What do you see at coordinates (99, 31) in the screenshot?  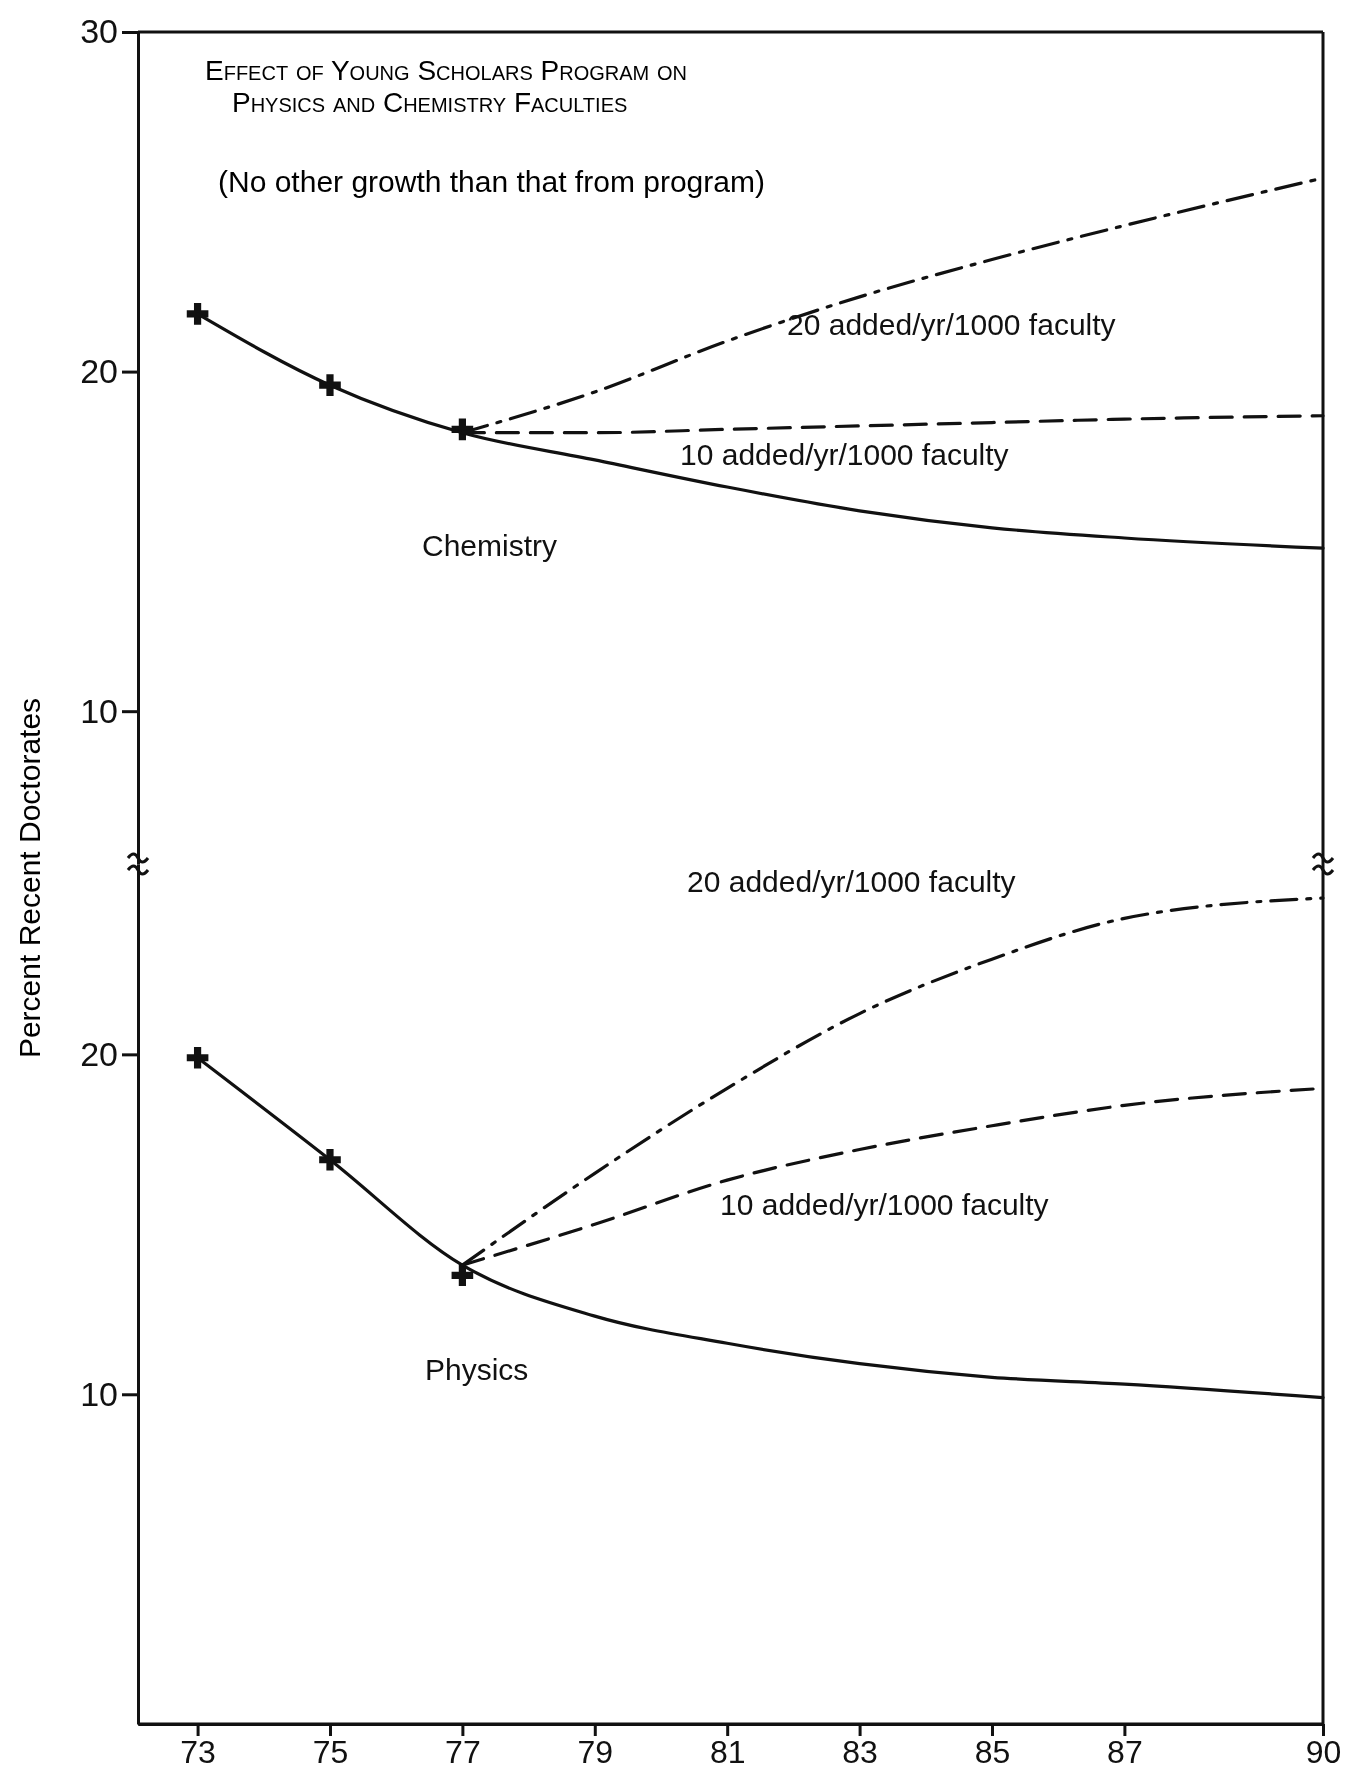 I see `y-tick-label: 30` at bounding box center [99, 31].